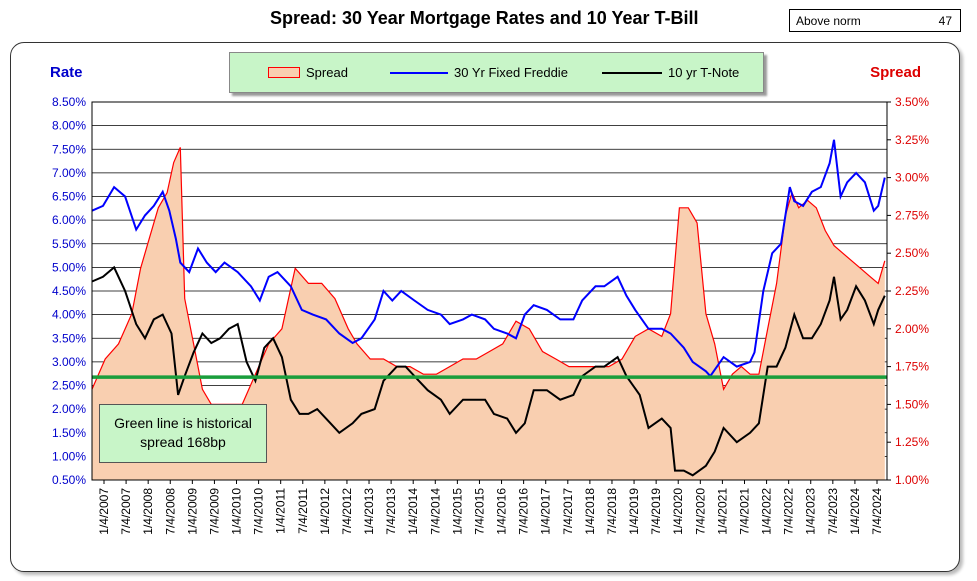 The height and width of the screenshot is (581, 977). What do you see at coordinates (69, 267) in the screenshot?
I see `left-tick-label: 5.00%` at bounding box center [69, 267].